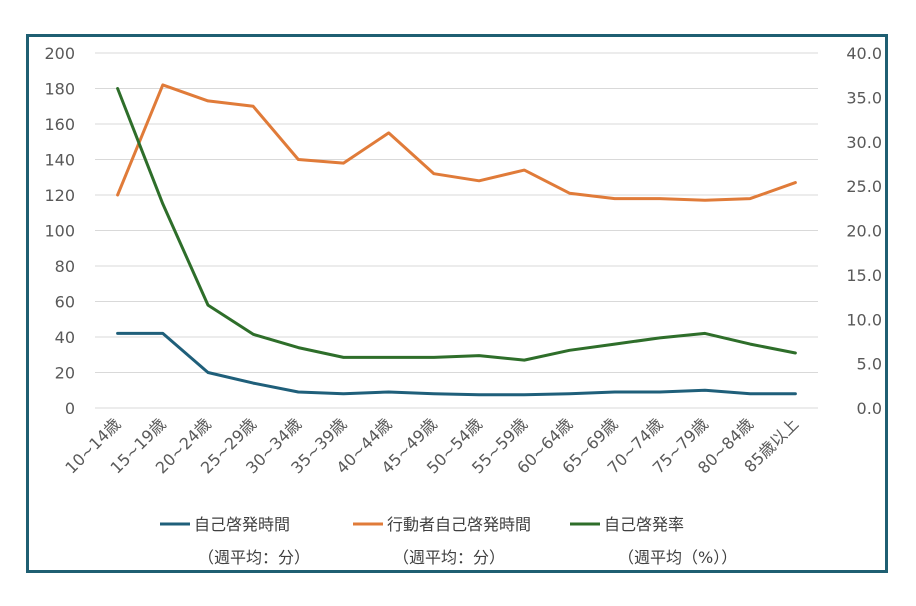  I want to click on y-left-tick-label: 20, so click(65, 373).